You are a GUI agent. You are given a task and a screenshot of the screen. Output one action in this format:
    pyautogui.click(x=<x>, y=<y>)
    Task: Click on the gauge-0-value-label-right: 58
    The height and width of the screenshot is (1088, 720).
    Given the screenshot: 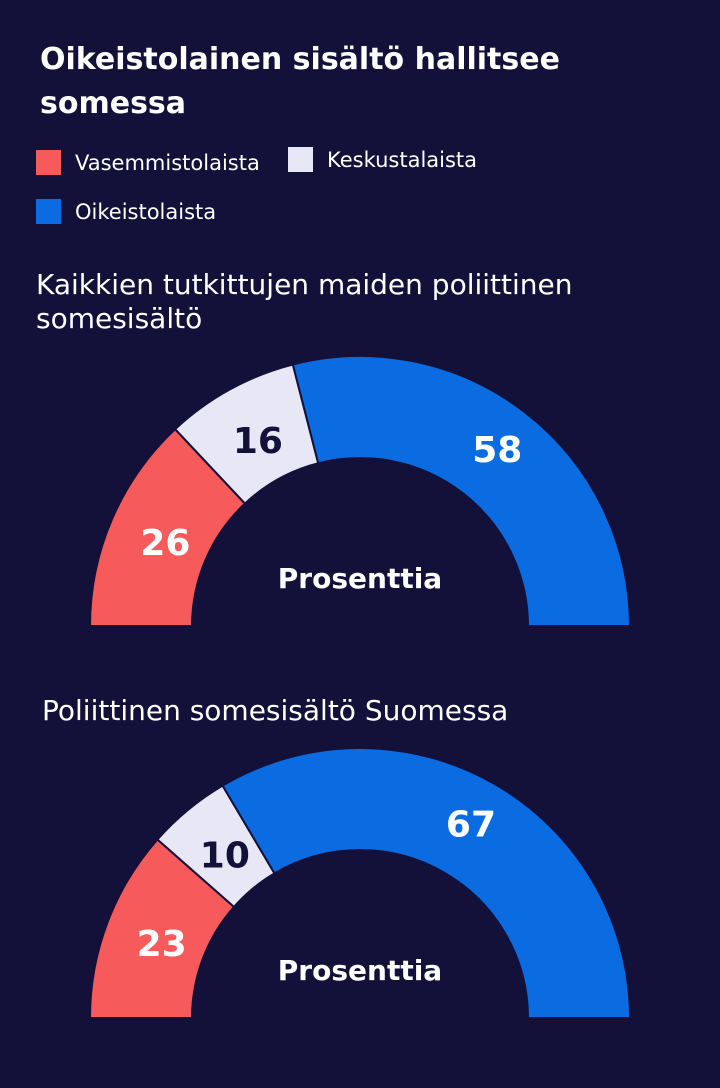 What is the action you would take?
    pyautogui.click(x=497, y=450)
    